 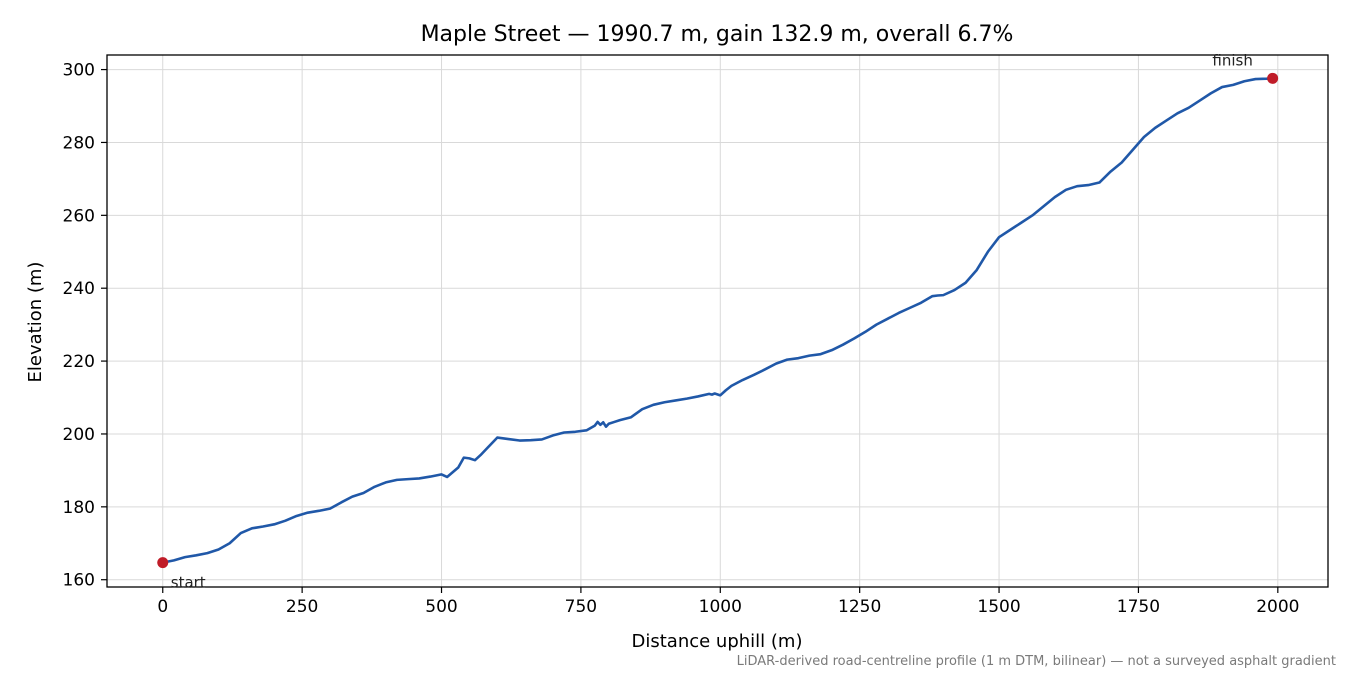 I want to click on y-tick-label: 240, so click(x=79, y=289).